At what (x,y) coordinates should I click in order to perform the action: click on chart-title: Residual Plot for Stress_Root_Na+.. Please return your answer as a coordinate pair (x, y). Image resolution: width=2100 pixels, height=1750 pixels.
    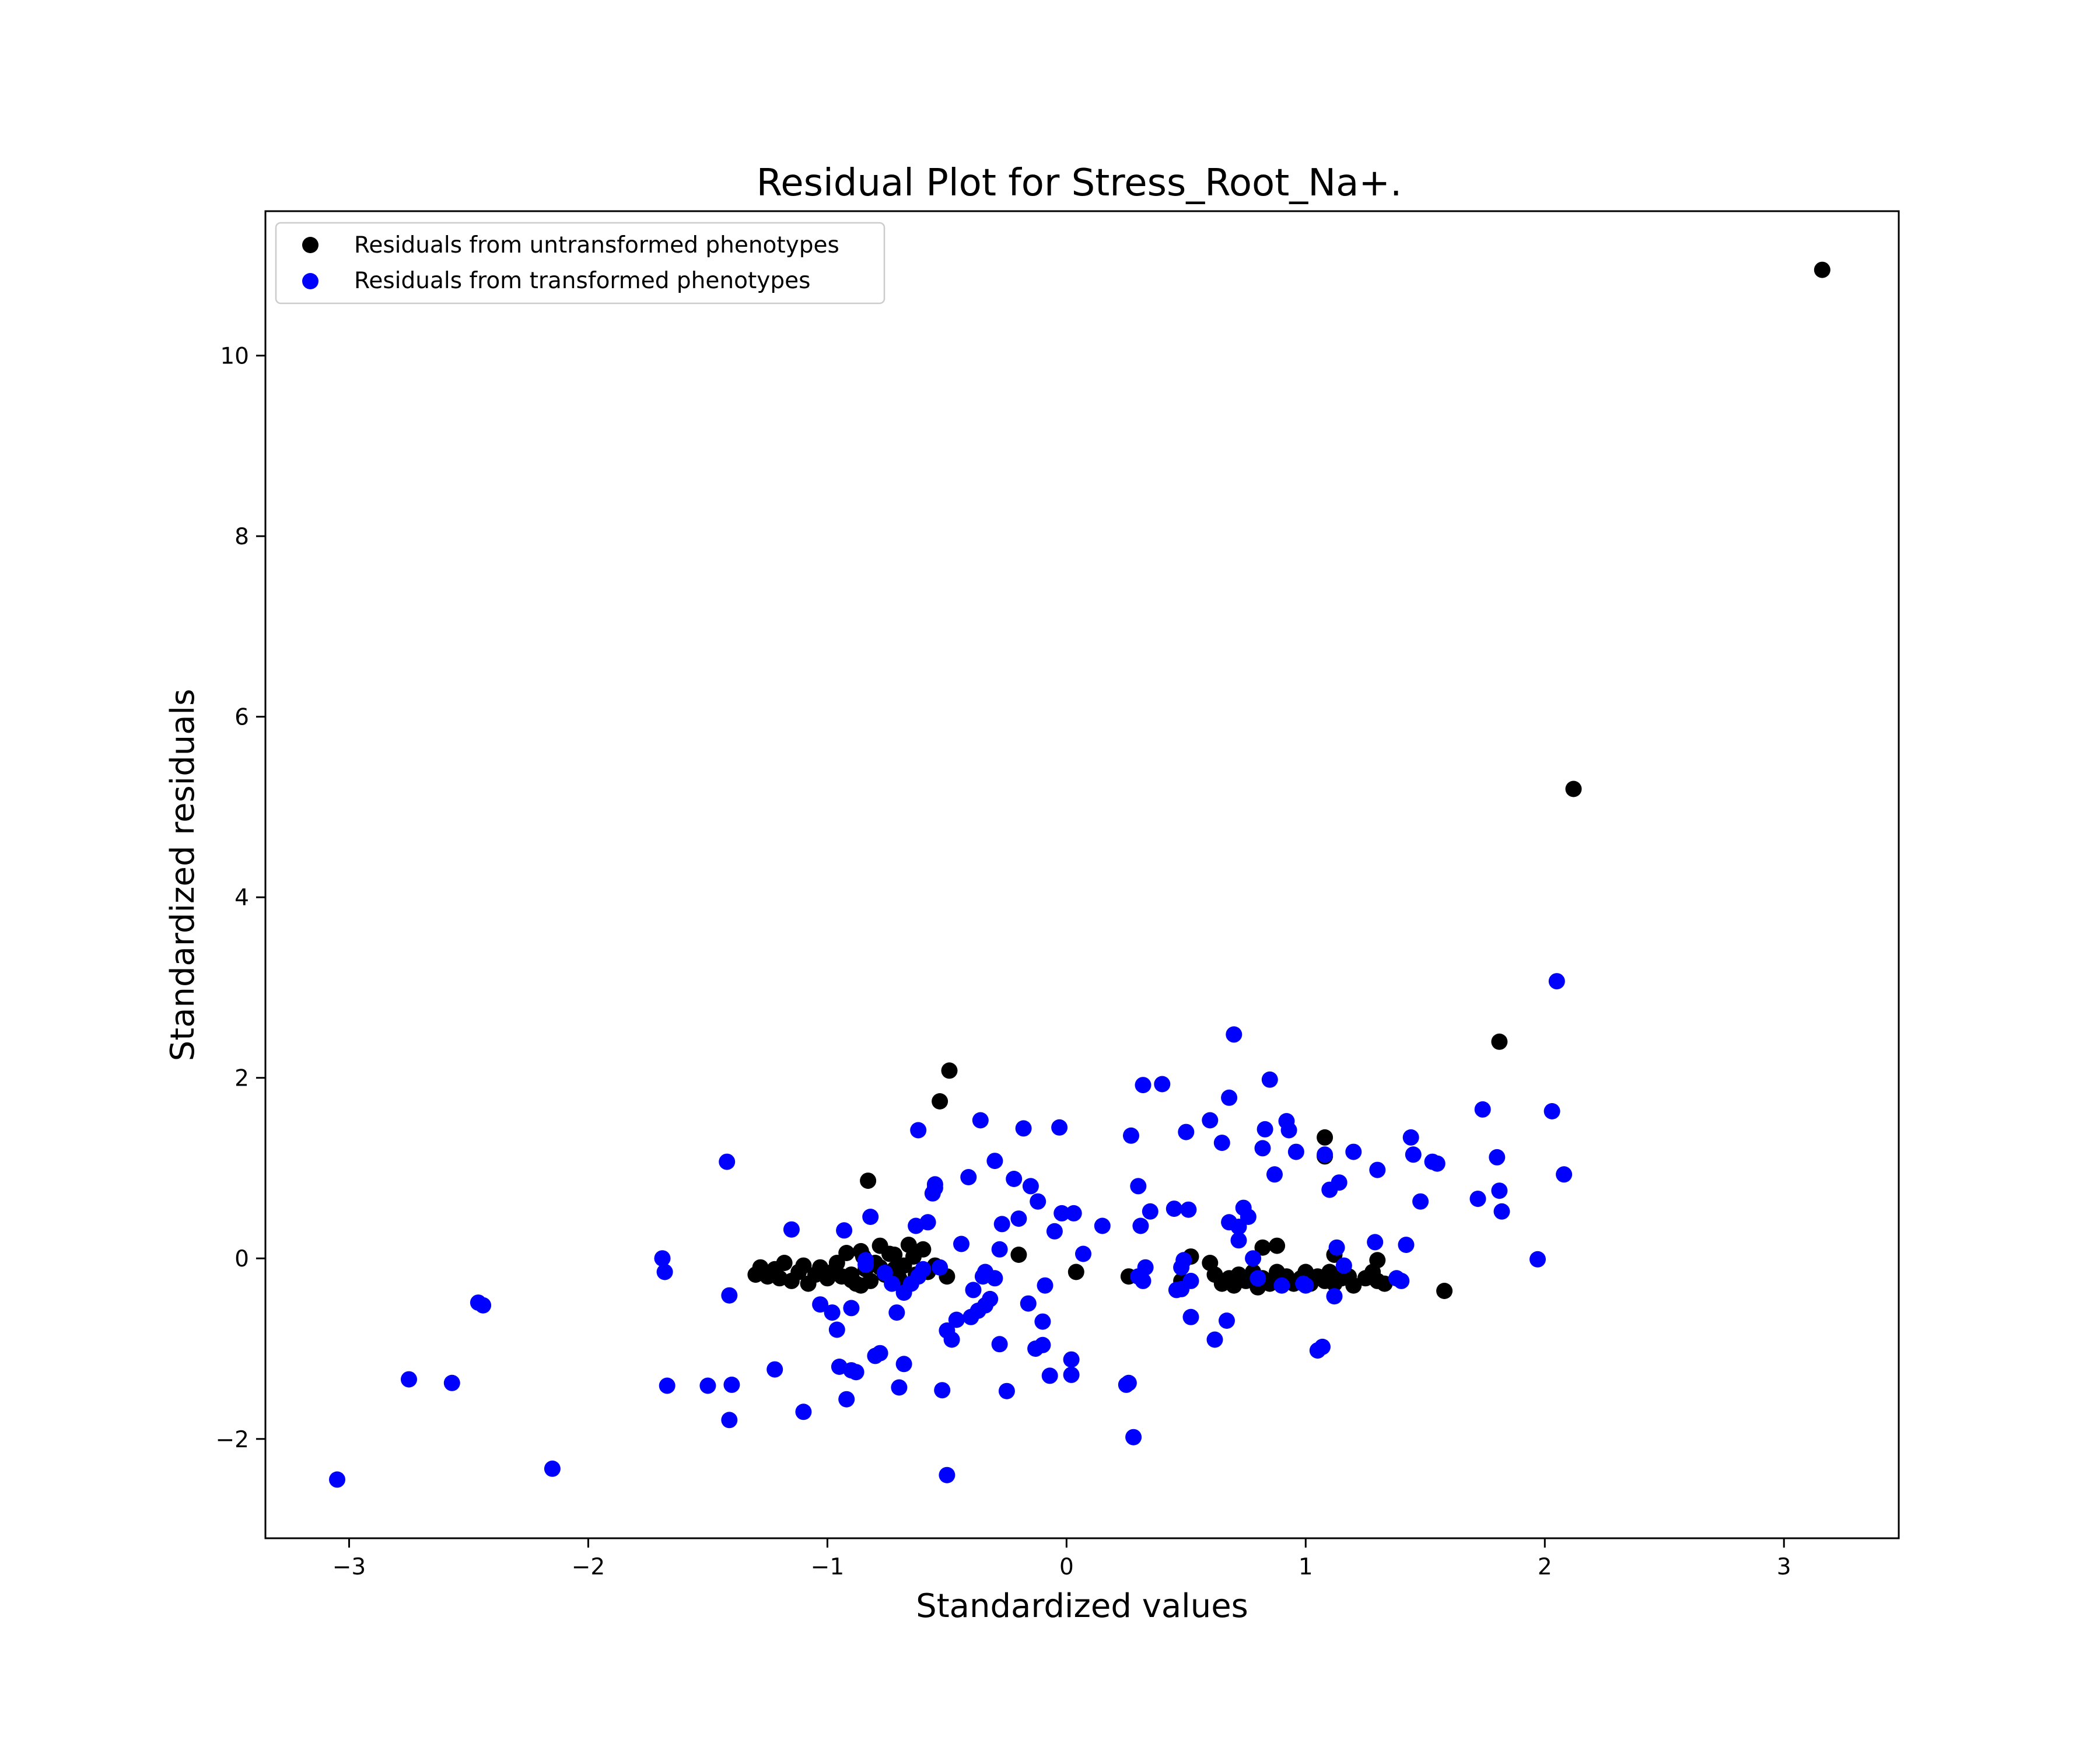
    Looking at the image, I should click on (1079, 183).